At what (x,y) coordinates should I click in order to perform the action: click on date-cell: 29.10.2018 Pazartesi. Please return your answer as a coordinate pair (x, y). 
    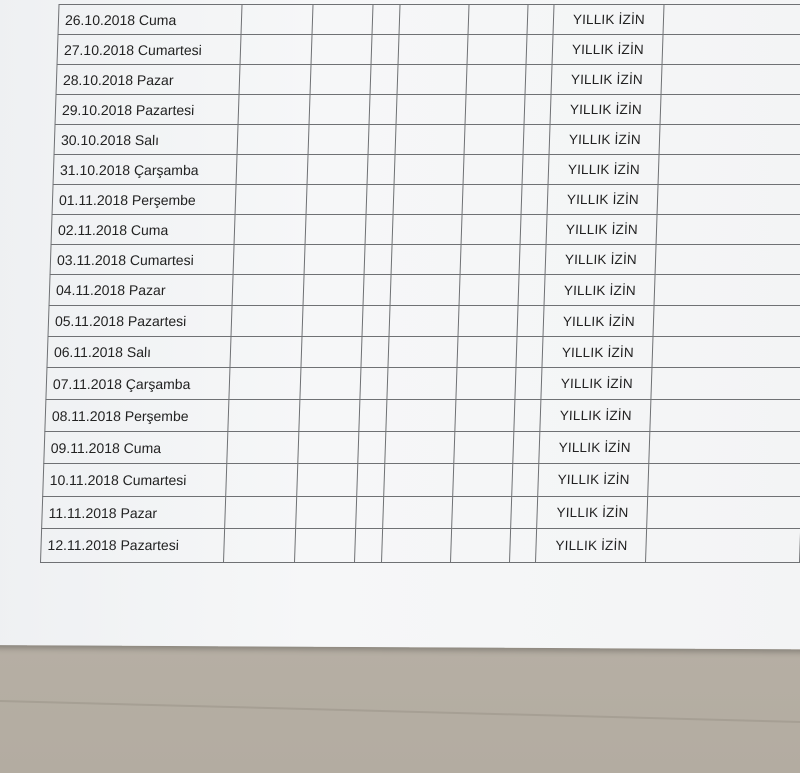
    Looking at the image, I should click on (147, 109).